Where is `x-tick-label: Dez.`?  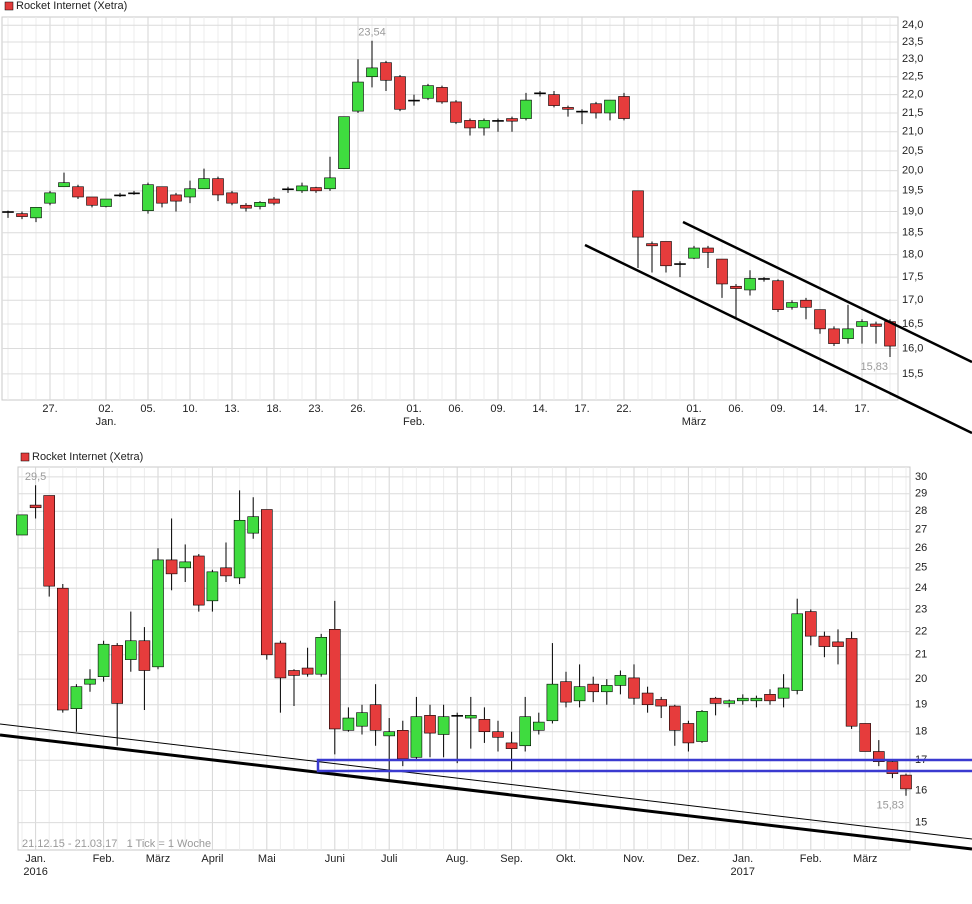 x-tick-label: Dez. is located at coordinates (688, 859).